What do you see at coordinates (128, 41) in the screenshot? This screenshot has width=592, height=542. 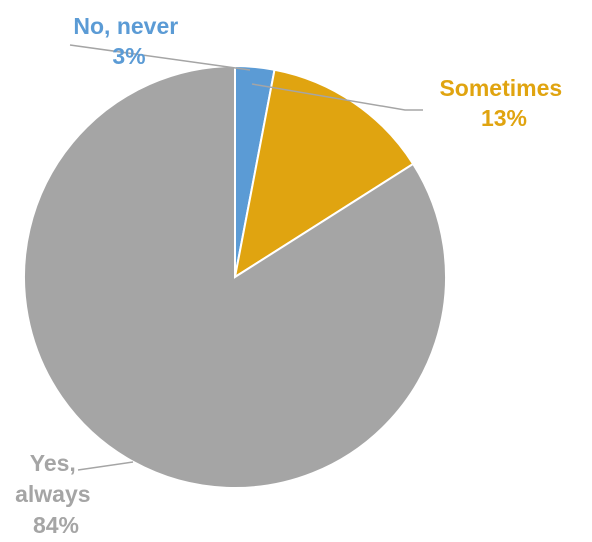 I see `slice-label-no-never: No, never 3%` at bounding box center [128, 41].